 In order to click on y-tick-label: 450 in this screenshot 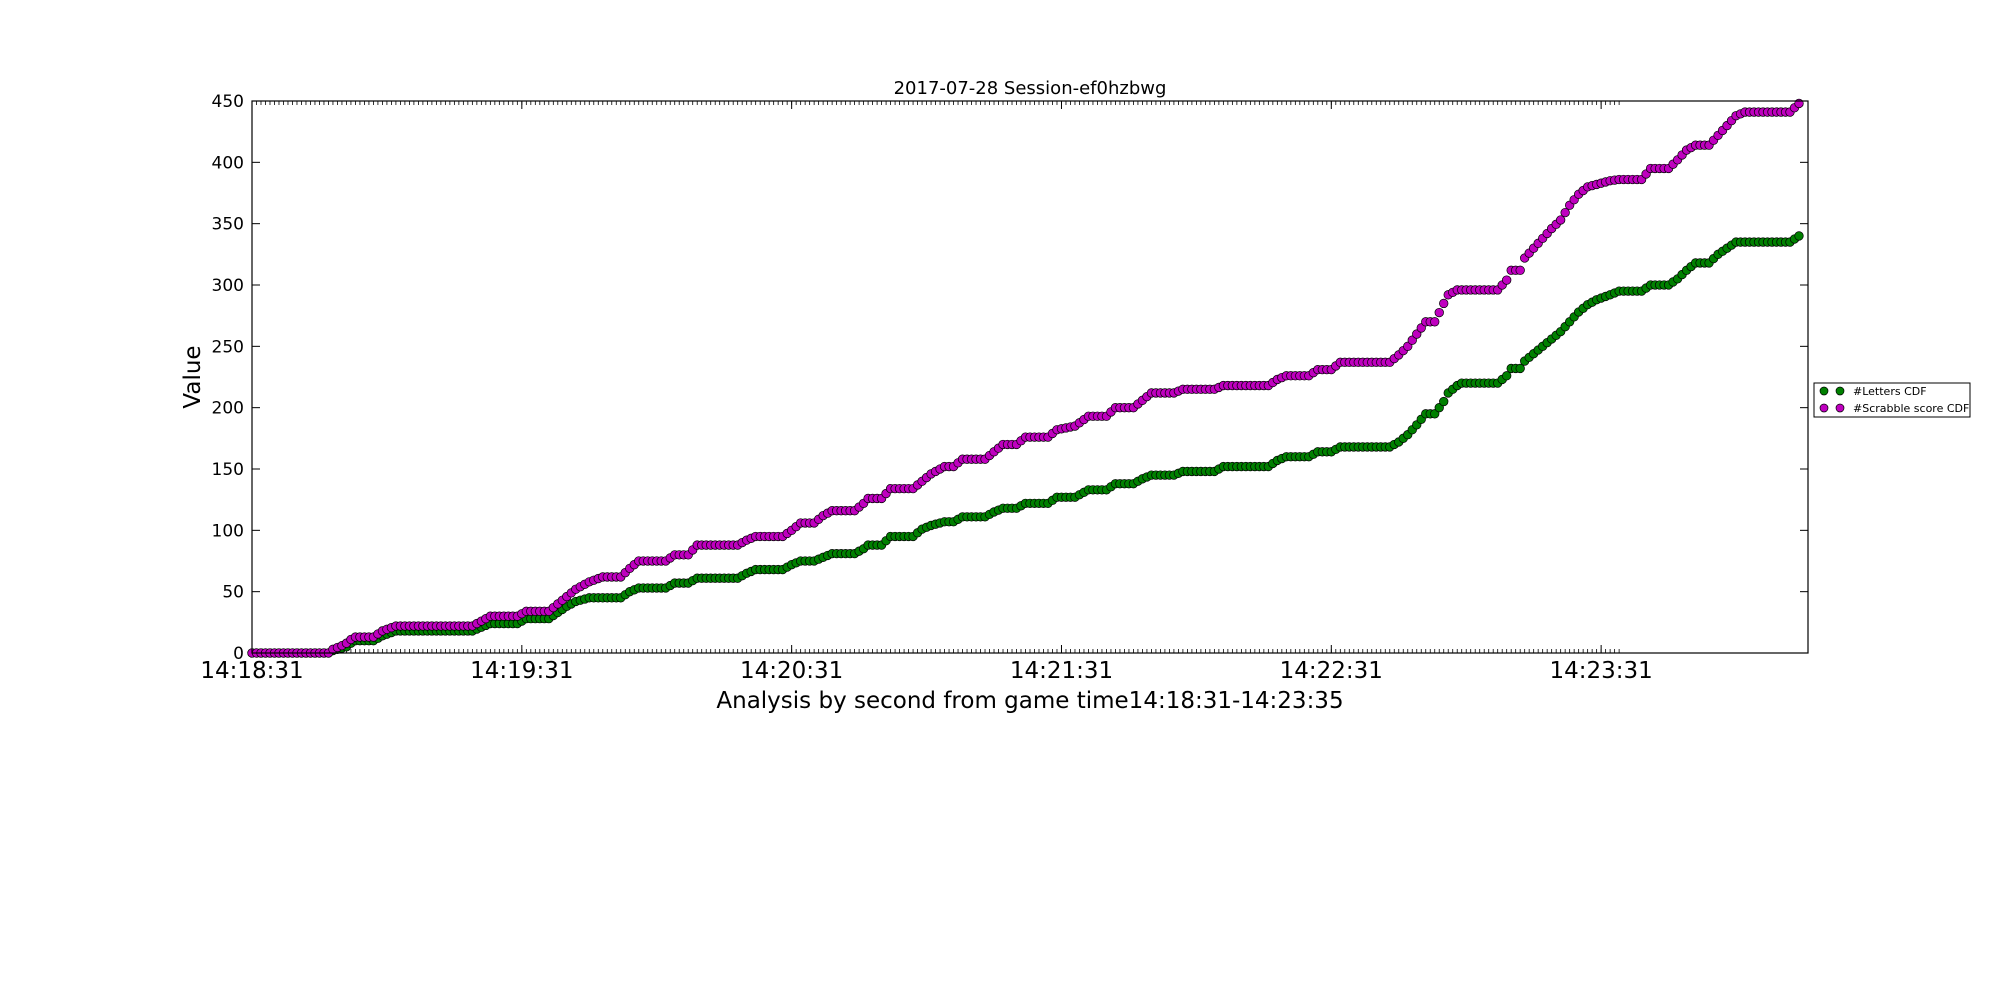, I will do `click(228, 102)`.